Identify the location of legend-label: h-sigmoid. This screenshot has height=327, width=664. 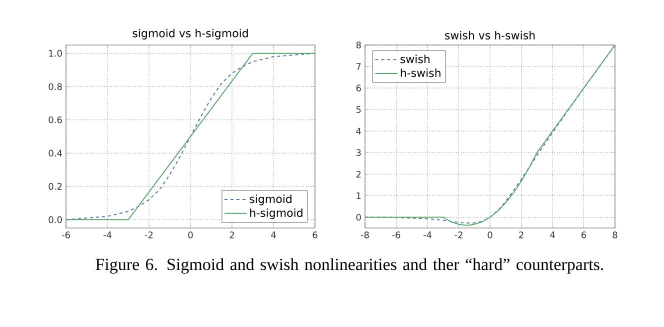
(276, 214).